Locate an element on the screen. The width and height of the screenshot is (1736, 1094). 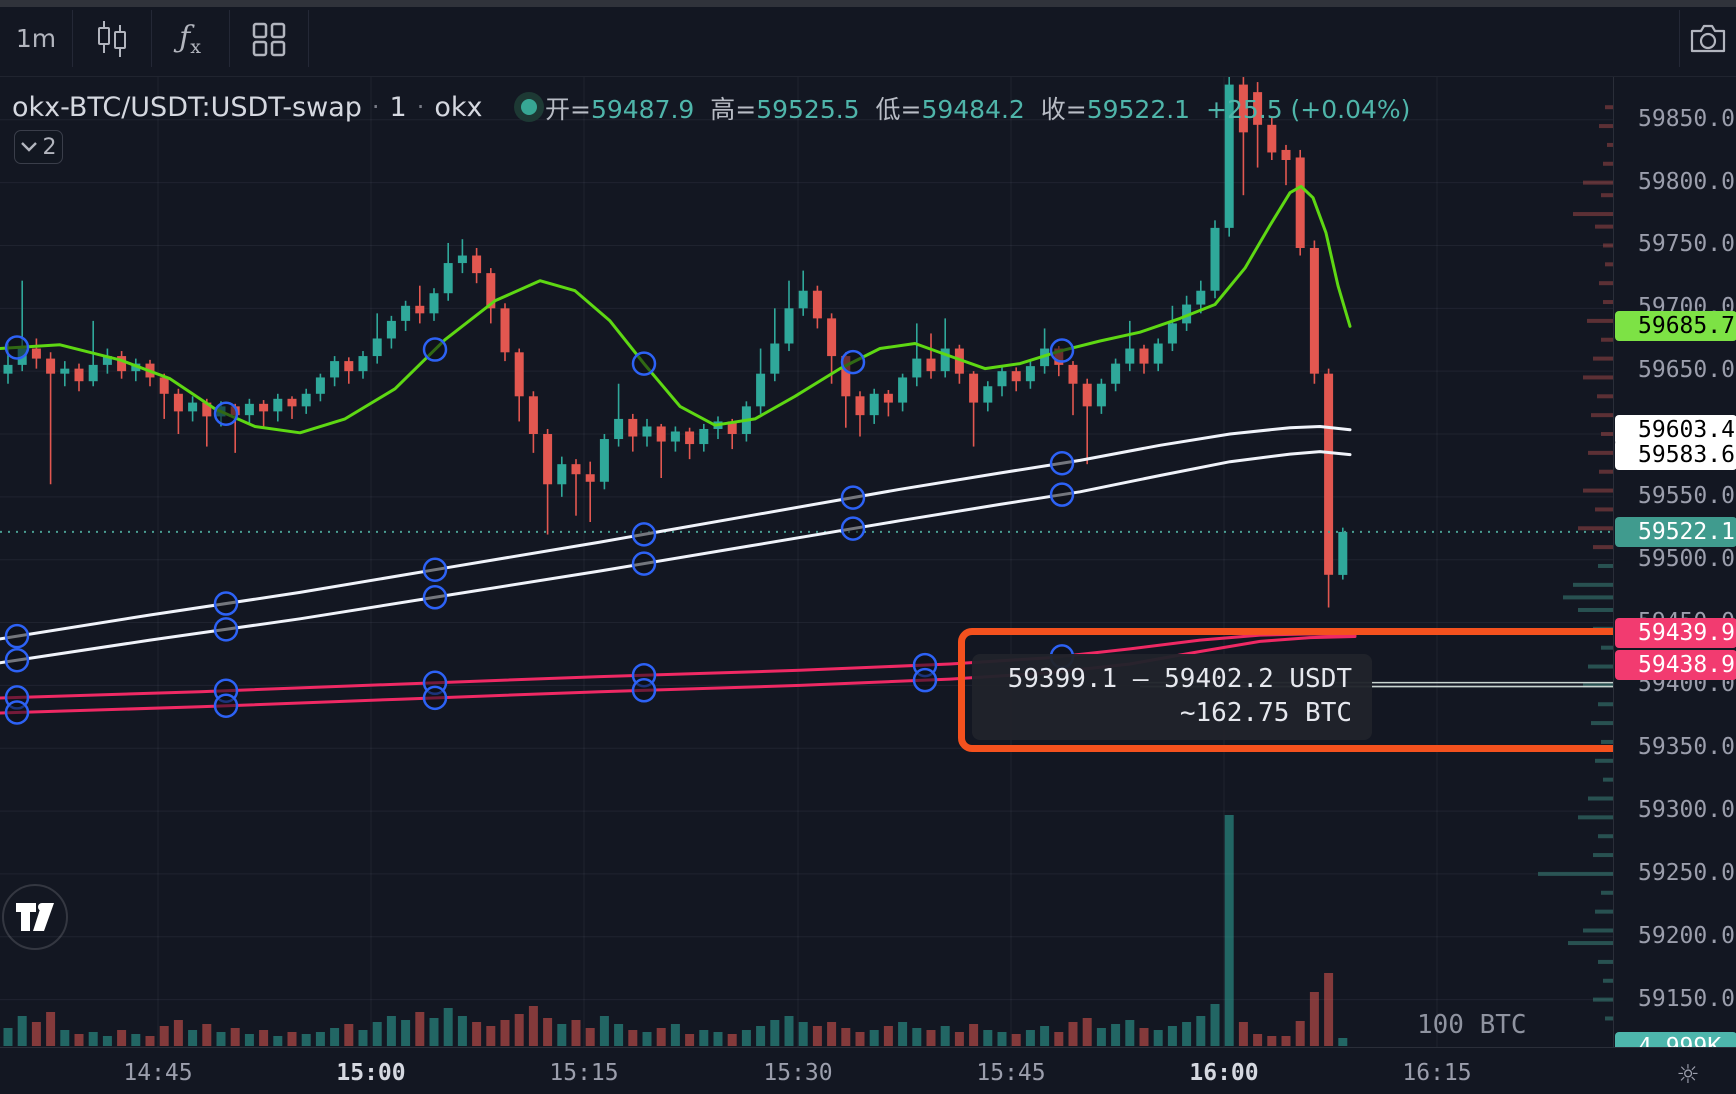
indicators-collapse-pill: 2 is located at coordinates (38, 147).